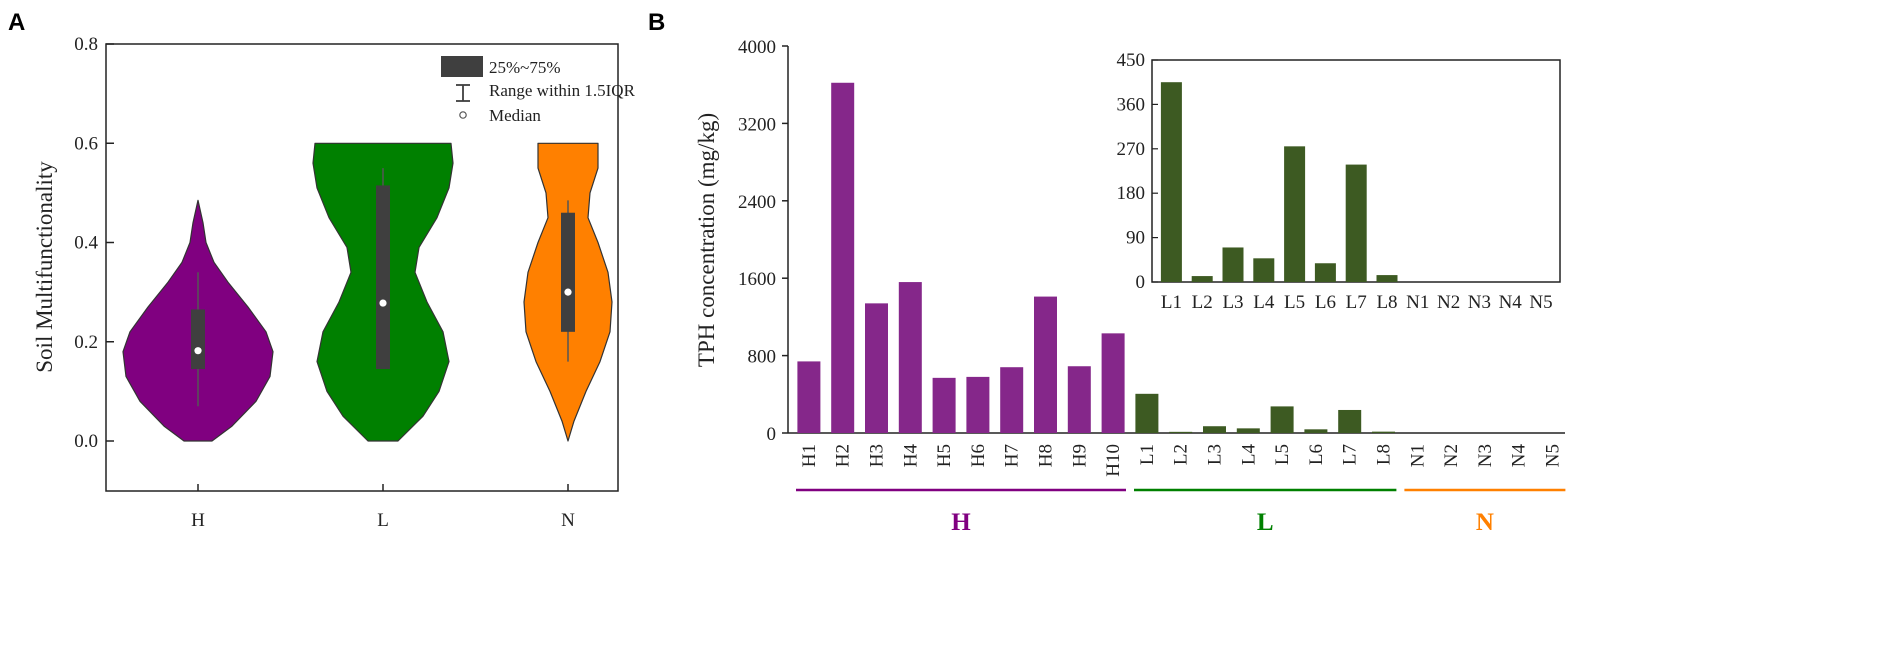 Image resolution: width=1901 pixels, height=647 pixels. Describe the element at coordinates (568, 520) in the screenshot. I see `x-tick-label: N` at that location.